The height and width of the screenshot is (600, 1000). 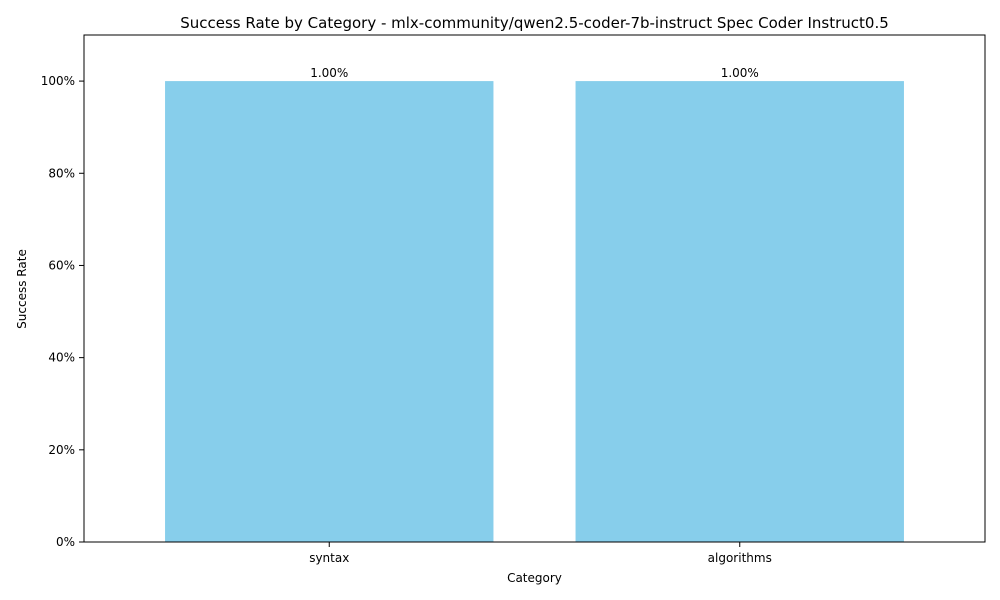 What do you see at coordinates (740, 73) in the screenshot?
I see `data-label-algorithms: 1.00%` at bounding box center [740, 73].